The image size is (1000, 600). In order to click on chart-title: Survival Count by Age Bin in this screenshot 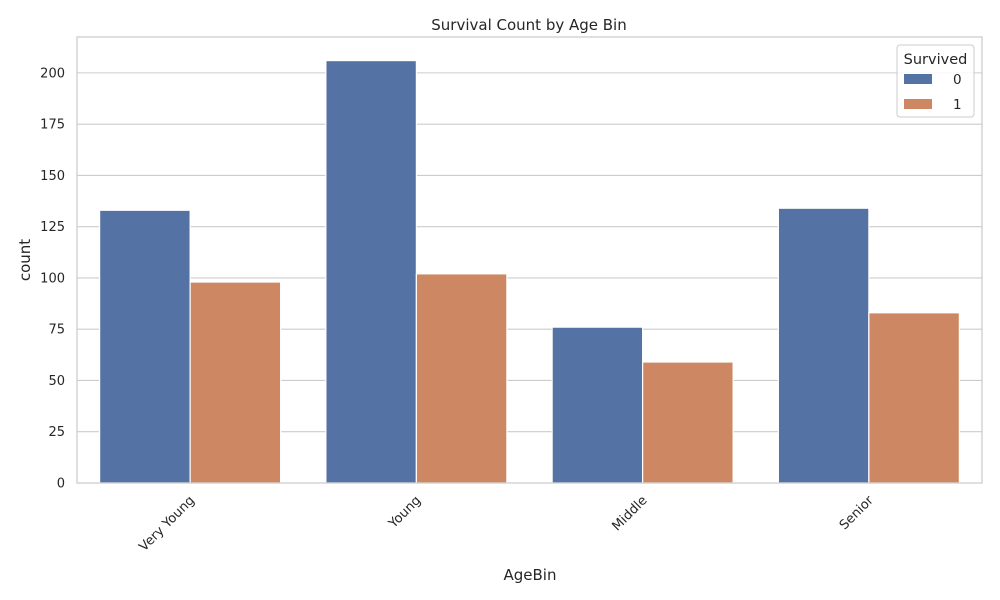, I will do `click(528, 25)`.